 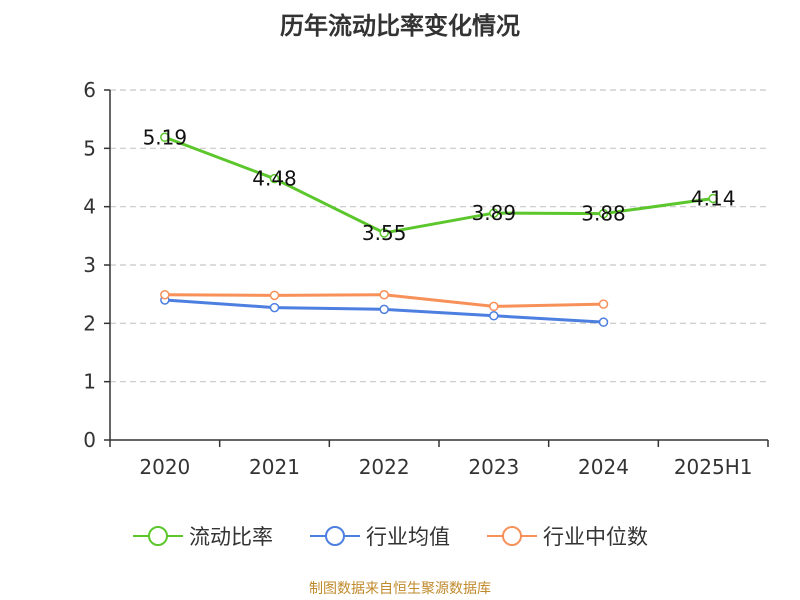 What do you see at coordinates (89, 90) in the screenshot?
I see `y-tick-label: 6` at bounding box center [89, 90].